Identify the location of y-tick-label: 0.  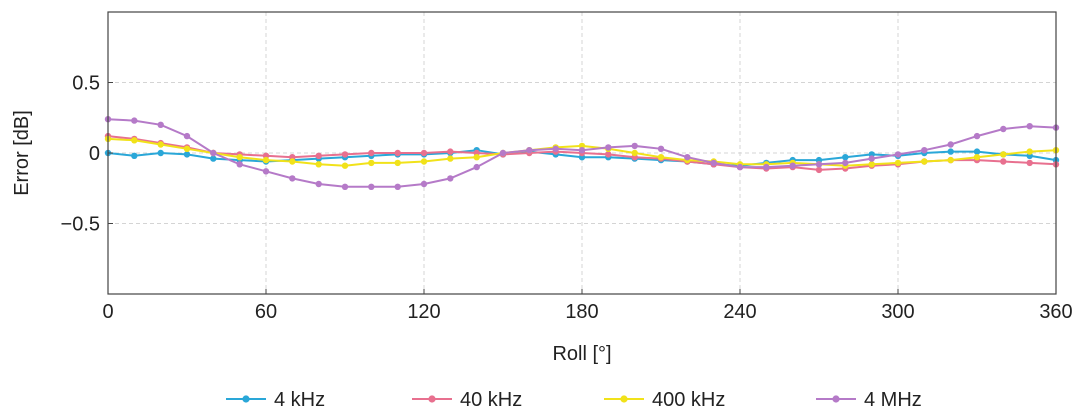
(94, 154).